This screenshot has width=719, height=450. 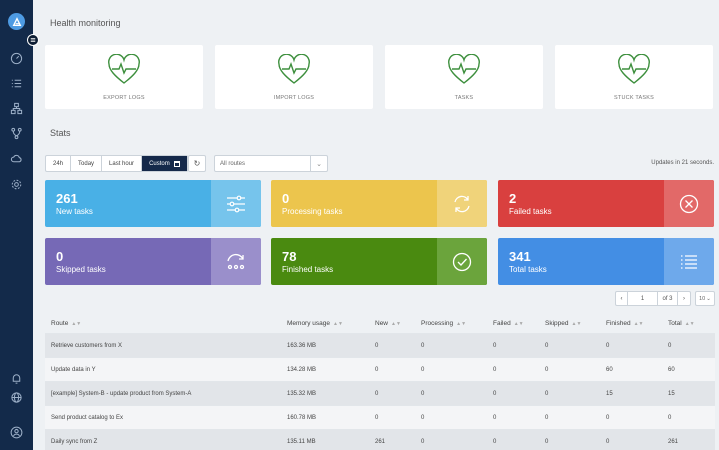 What do you see at coordinates (609, 369) in the screenshot?
I see `cell-finished: 60` at bounding box center [609, 369].